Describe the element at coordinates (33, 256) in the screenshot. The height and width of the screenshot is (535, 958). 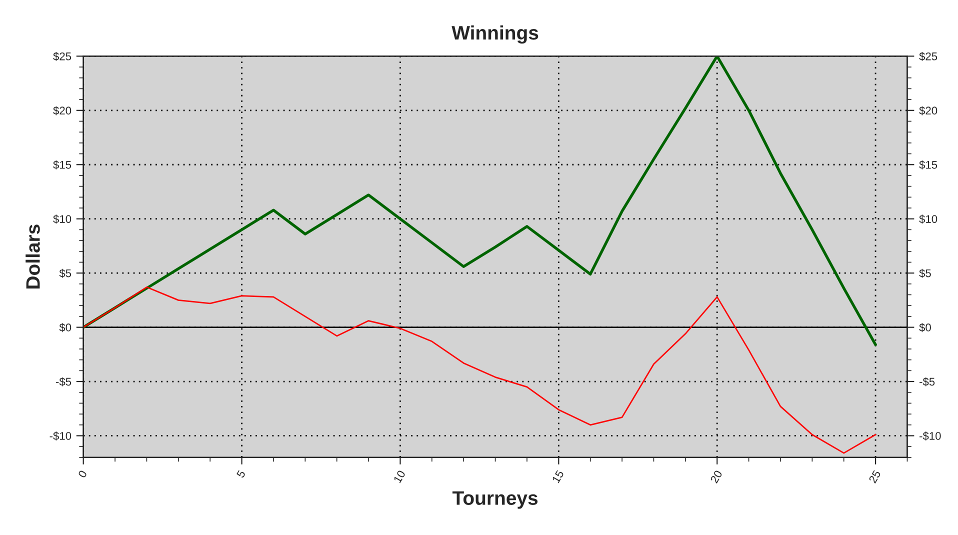
I see `y-axis-title: Dollars` at that location.